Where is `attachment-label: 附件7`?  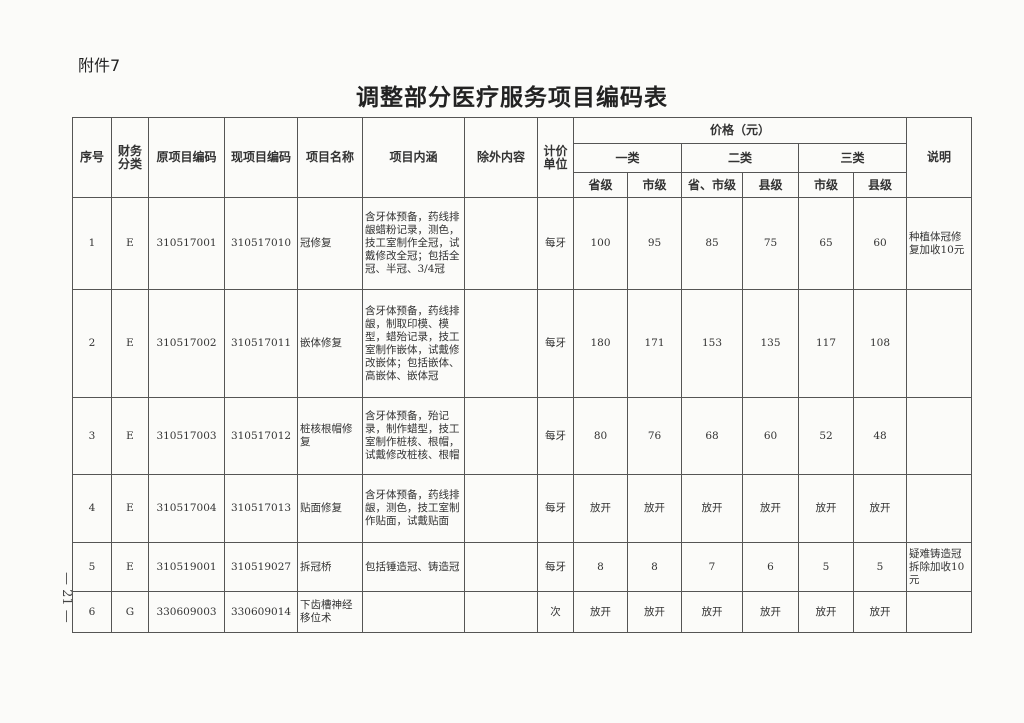
attachment-label: 附件7 is located at coordinates (99, 65).